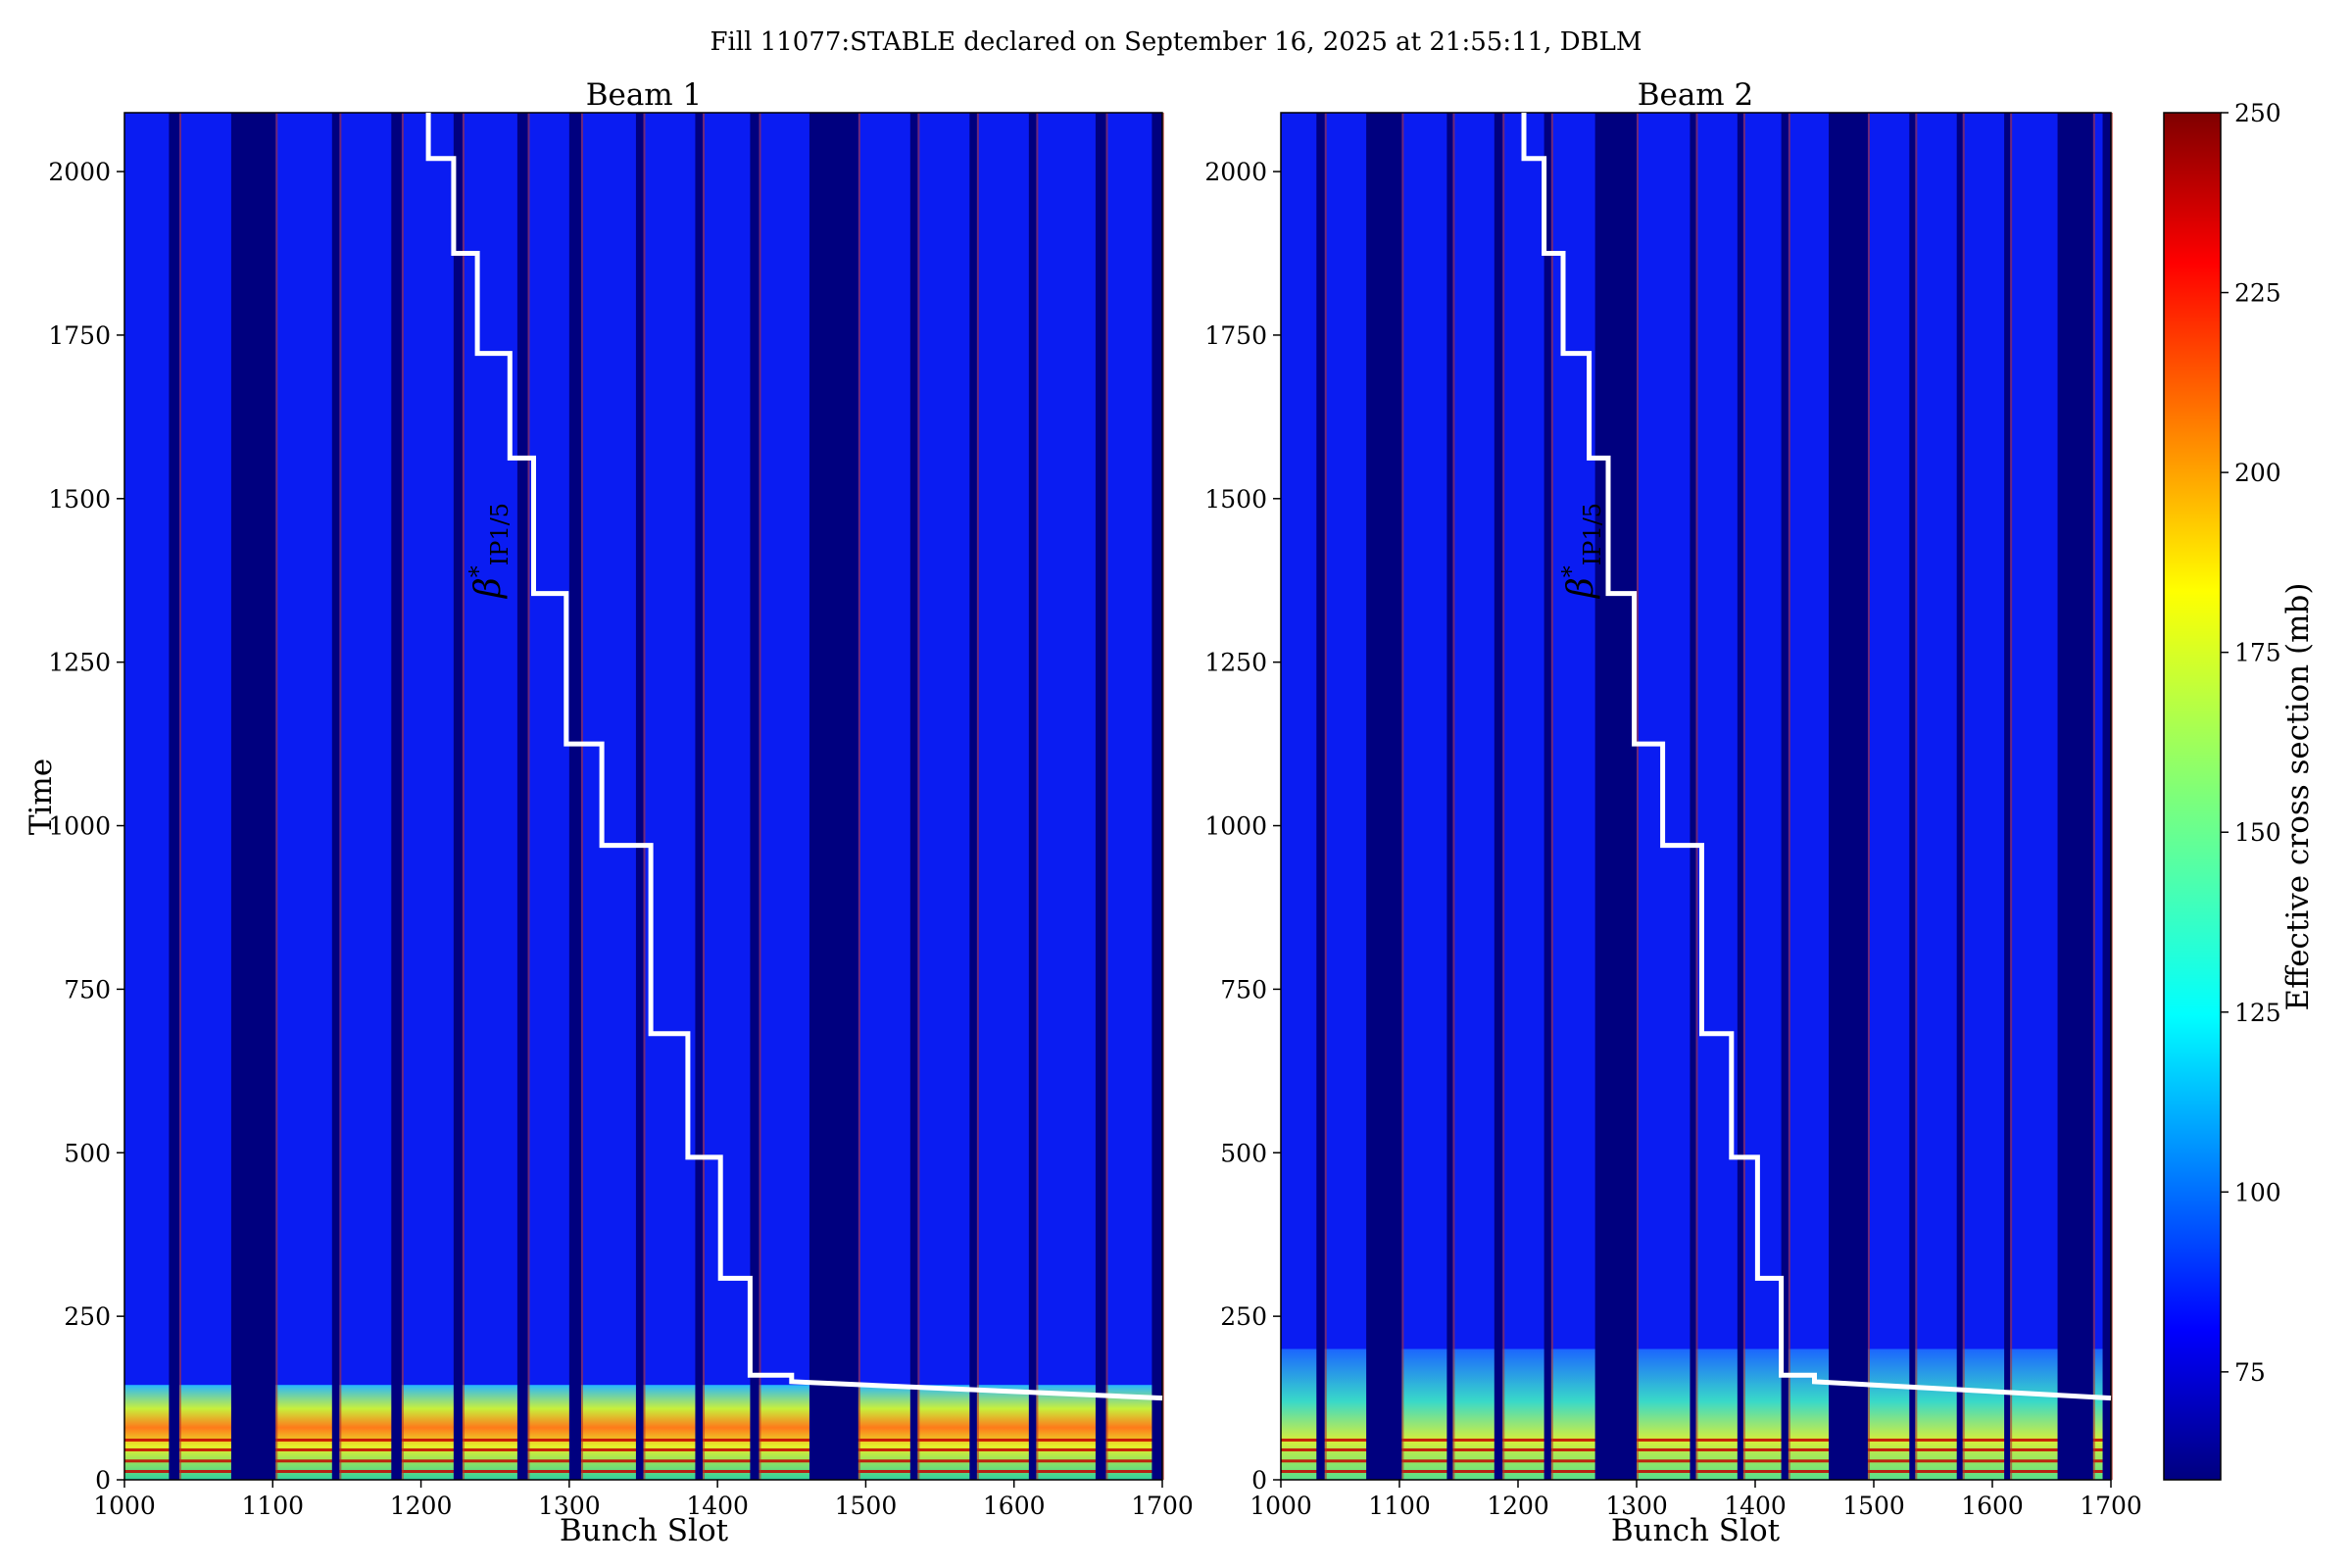 This screenshot has height=1568, width=2352. I want to click on beam2-xticks: 1000 1100 1200 1300 1400 1500 1600 1700, so click(1696, 1500).